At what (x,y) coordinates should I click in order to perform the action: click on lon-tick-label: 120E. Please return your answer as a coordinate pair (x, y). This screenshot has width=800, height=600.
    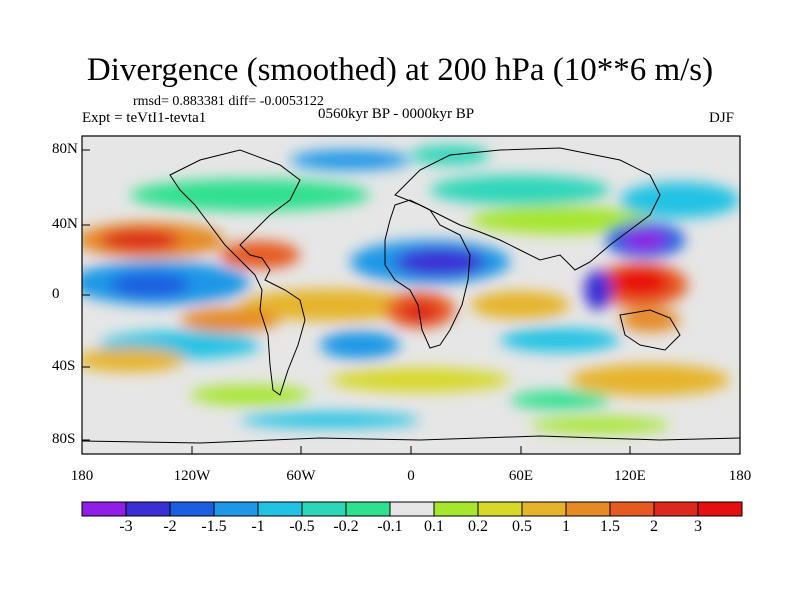
    Looking at the image, I should click on (630, 476).